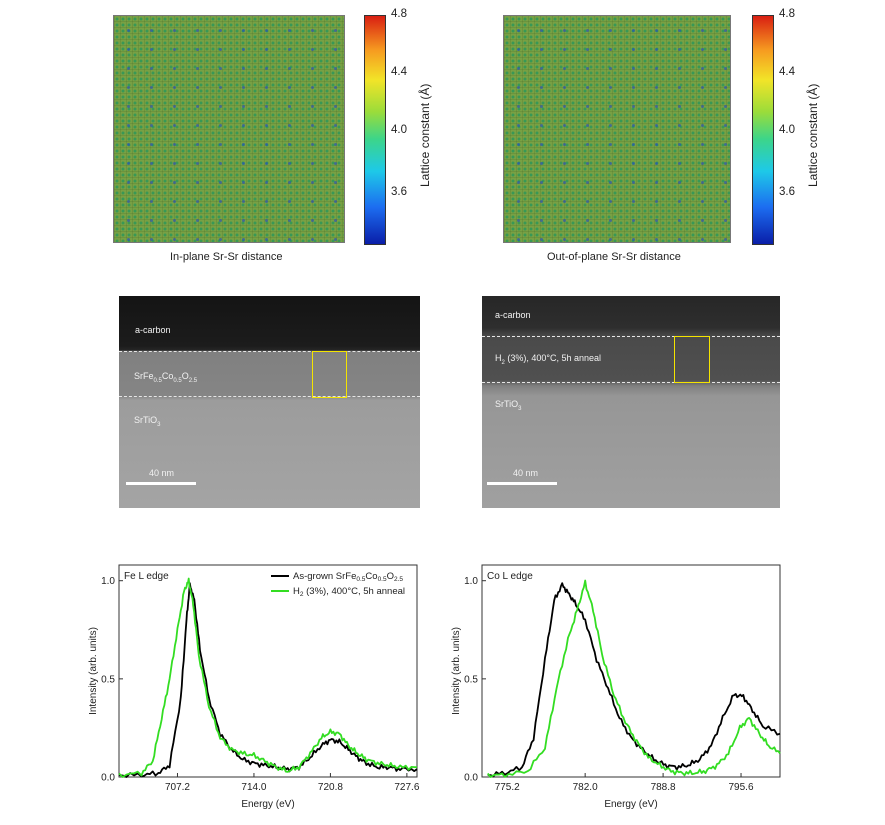 Image resolution: width=885 pixels, height=825 pixels. I want to click on colorbar-left-tick-4.0: 4.0, so click(399, 130).